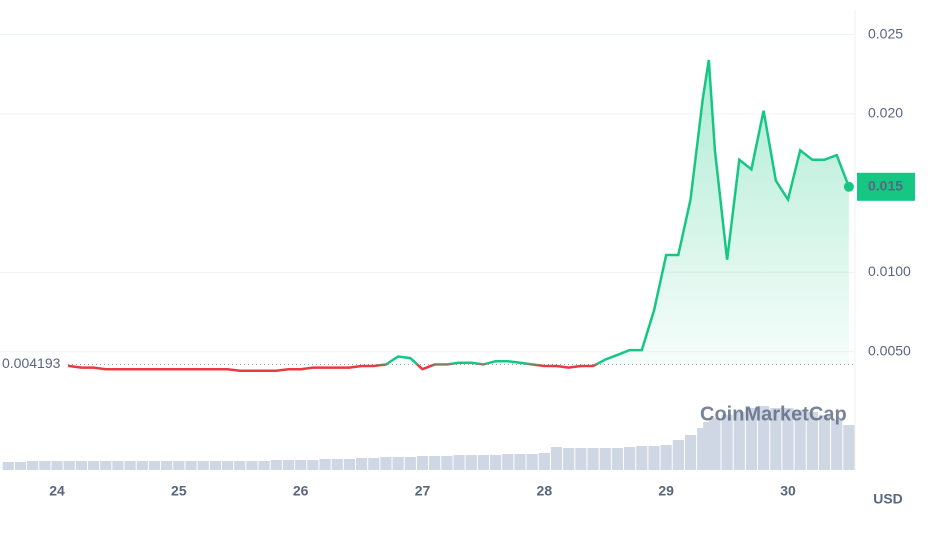  Describe the element at coordinates (301, 491) in the screenshot. I see `x-tick-label: 26` at that location.